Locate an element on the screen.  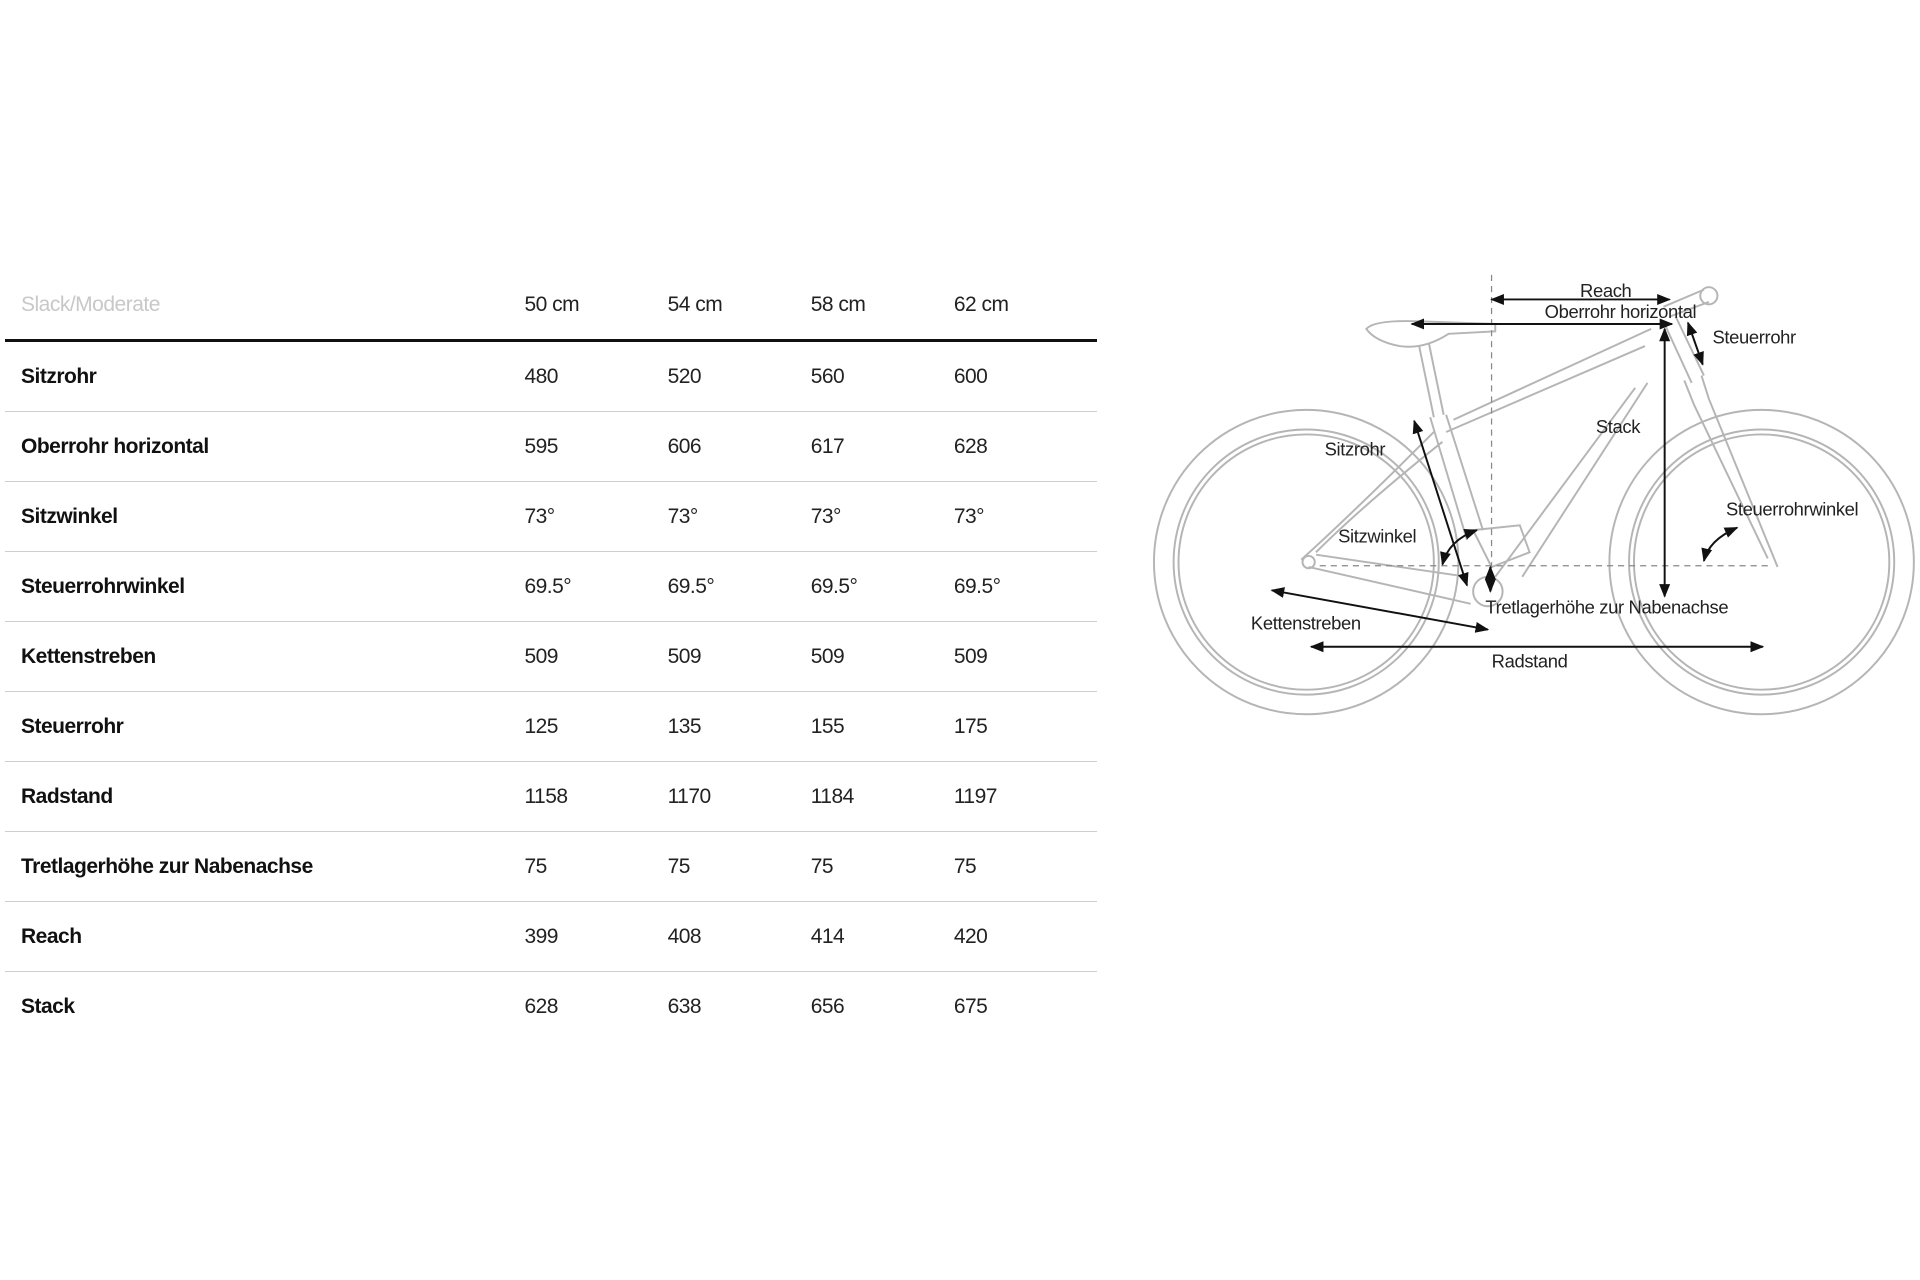
front-wheel-outer is located at coordinates (1761, 562).